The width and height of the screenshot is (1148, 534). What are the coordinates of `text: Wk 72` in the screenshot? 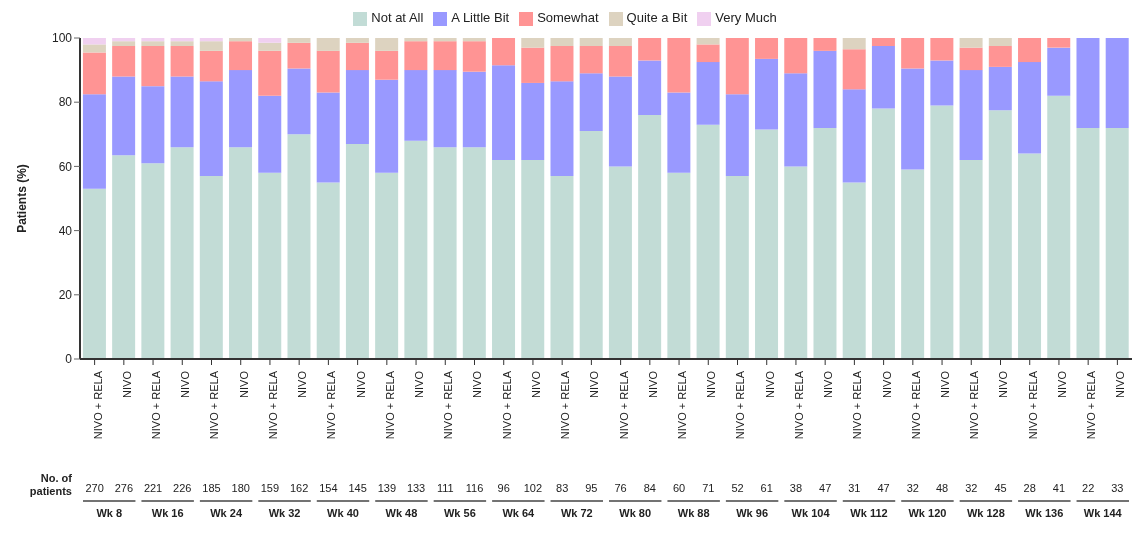 It's located at (576, 513).